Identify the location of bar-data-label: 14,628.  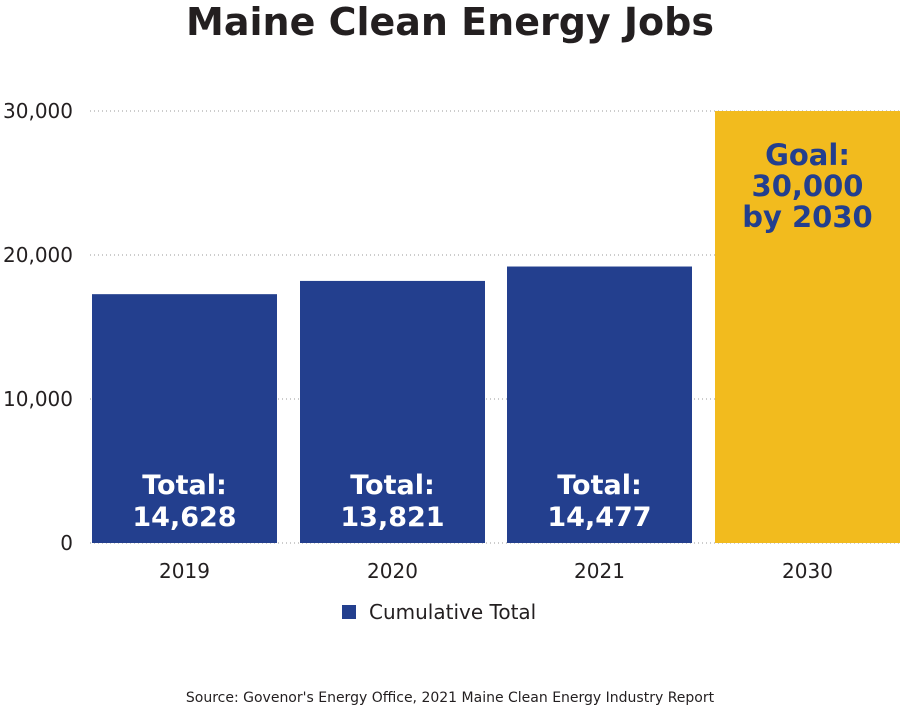
(184, 517).